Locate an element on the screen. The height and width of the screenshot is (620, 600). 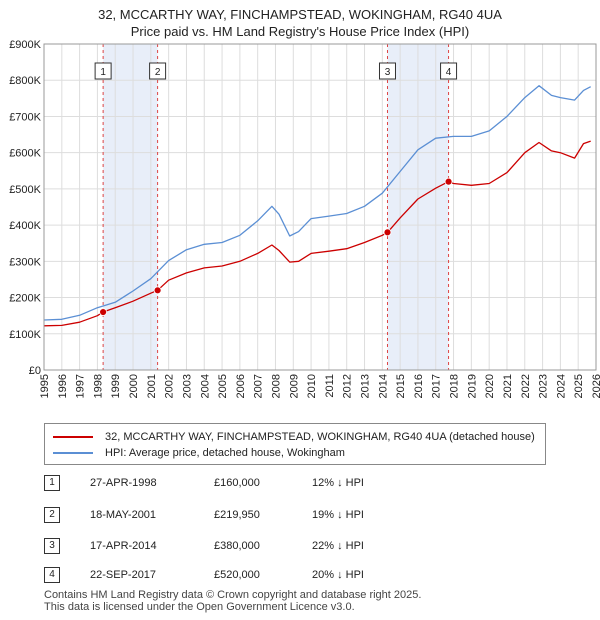
sale-date: 22-SEP-2017 is located at coordinates (123, 575).